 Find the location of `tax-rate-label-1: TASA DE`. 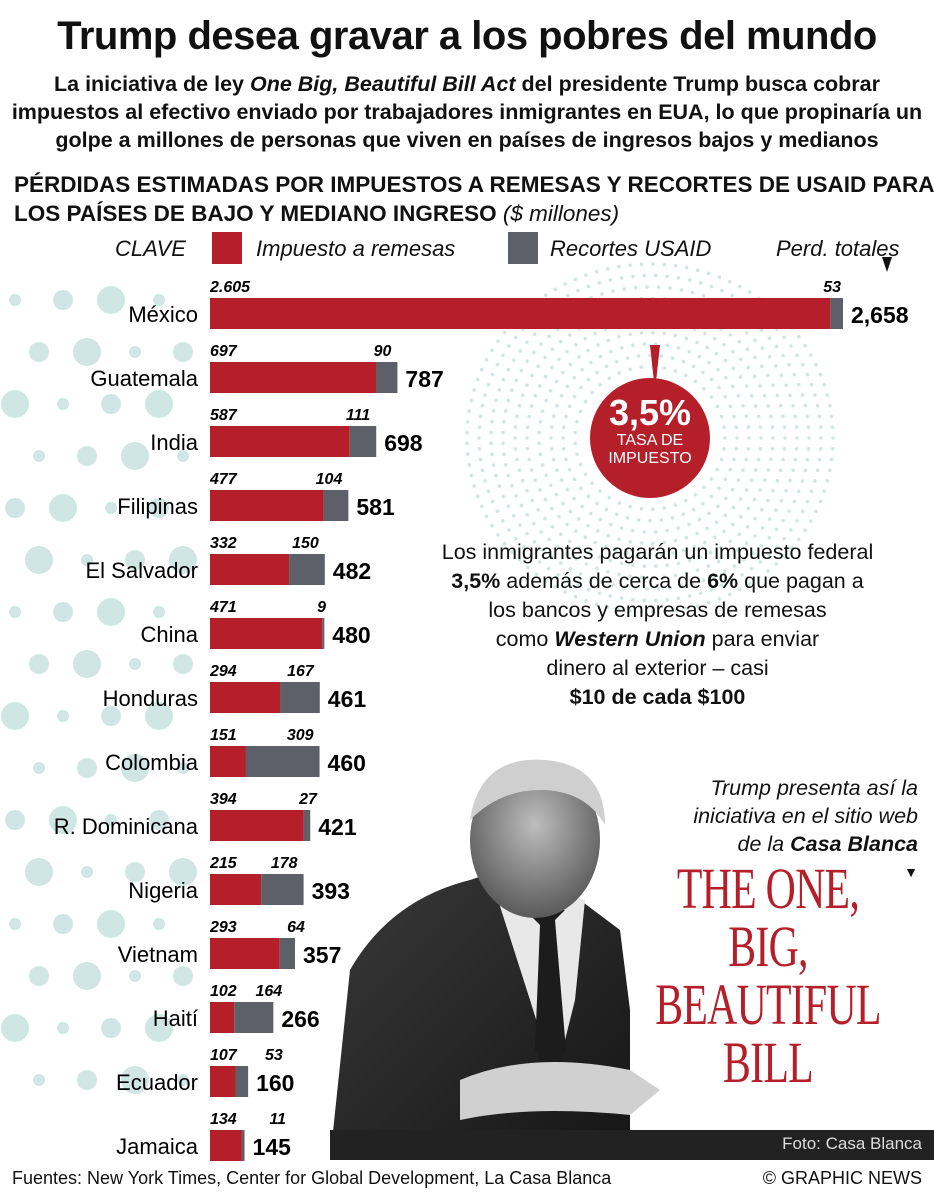

tax-rate-label-1: TASA DE is located at coordinates (650, 440).